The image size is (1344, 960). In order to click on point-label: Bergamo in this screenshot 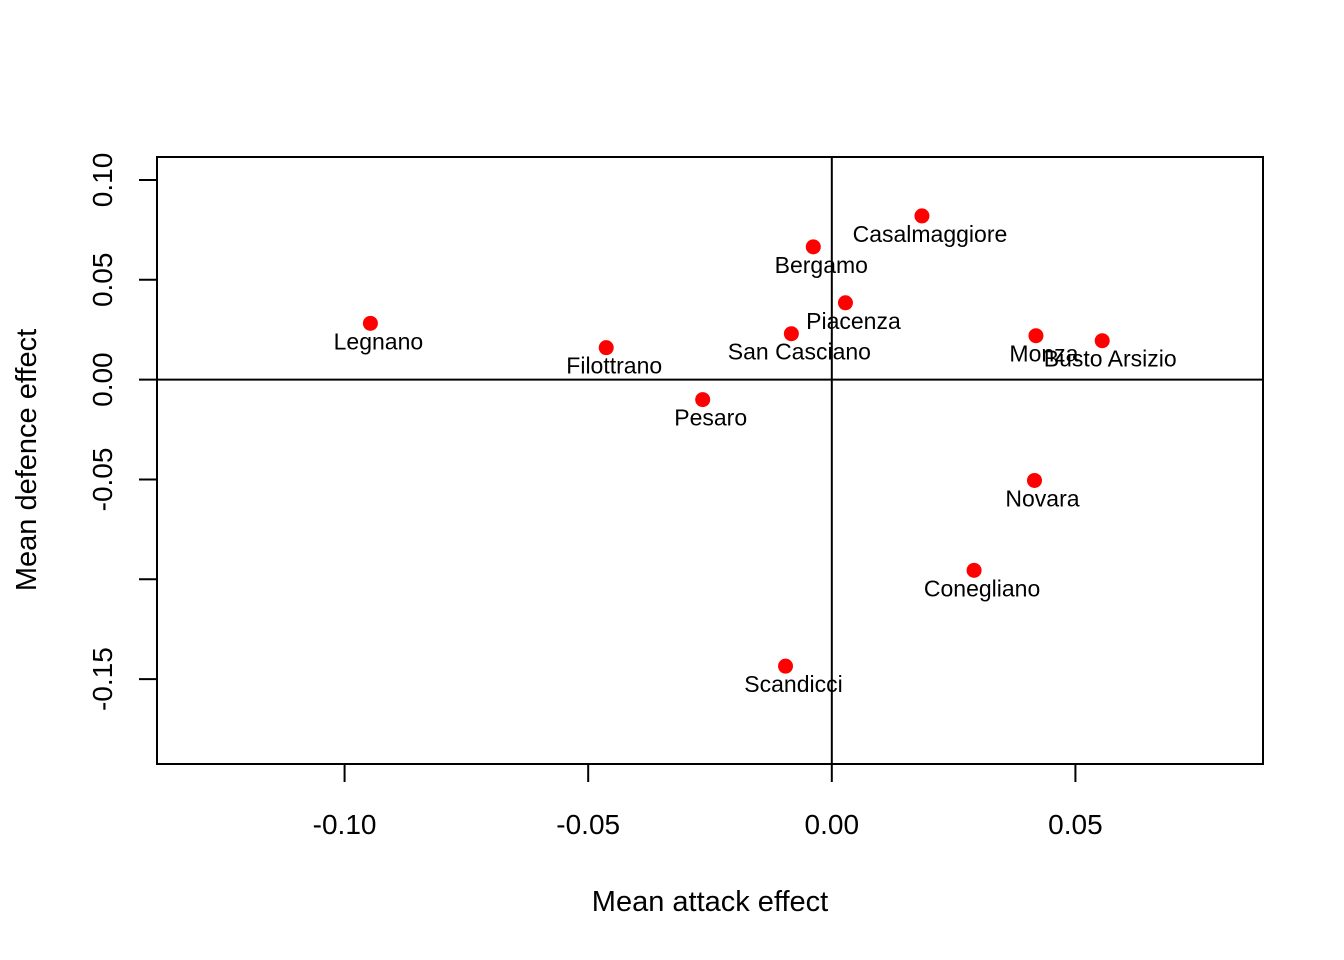, I will do `click(821, 265)`.